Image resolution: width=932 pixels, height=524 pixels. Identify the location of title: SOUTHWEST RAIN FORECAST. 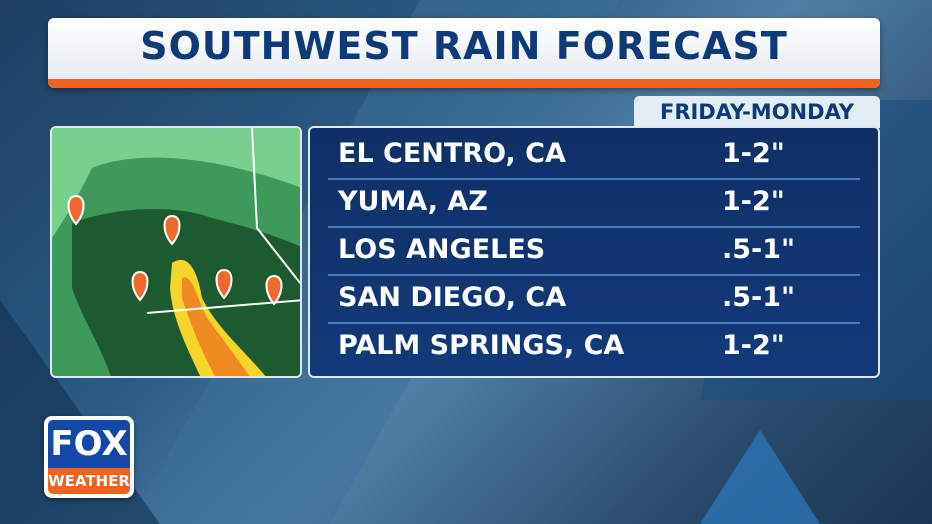
(464, 46).